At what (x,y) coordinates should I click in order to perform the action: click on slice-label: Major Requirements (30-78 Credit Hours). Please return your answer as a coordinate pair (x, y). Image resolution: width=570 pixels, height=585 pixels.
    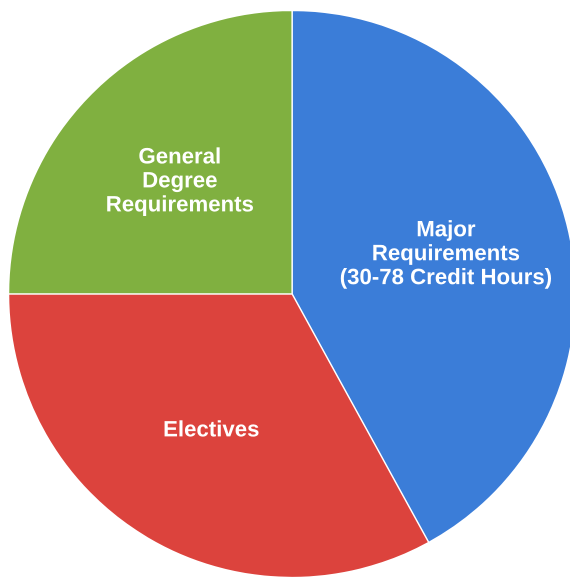
    Looking at the image, I should click on (446, 254).